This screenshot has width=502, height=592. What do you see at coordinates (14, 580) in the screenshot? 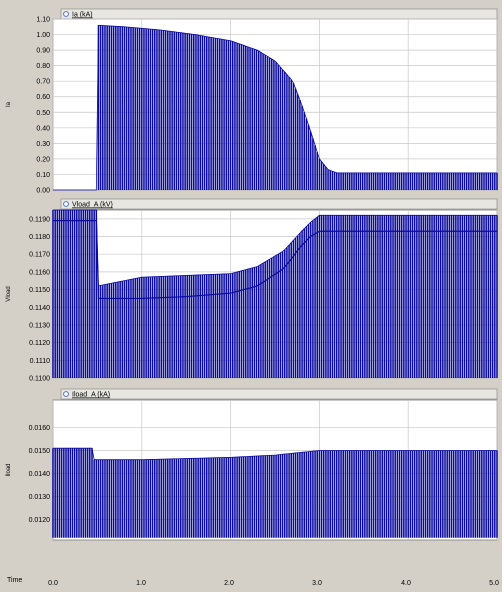
I see `x-axis-label: Time` at bounding box center [14, 580].